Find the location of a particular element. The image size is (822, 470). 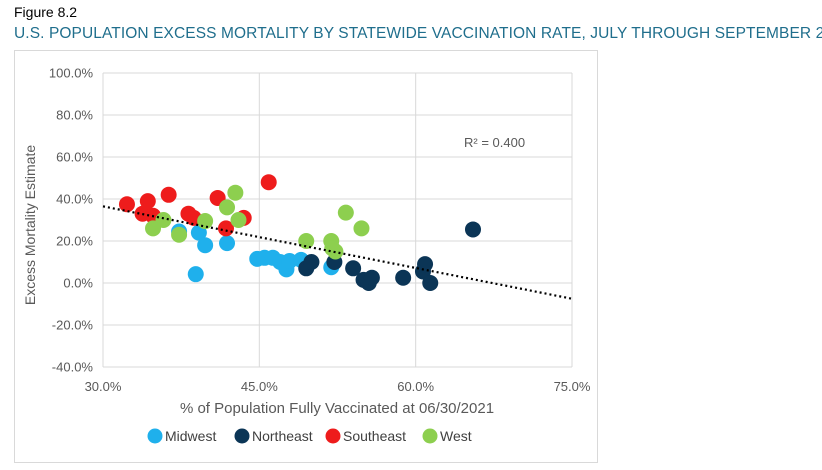

y-tick-label: -20.0% is located at coordinates (73, 325).